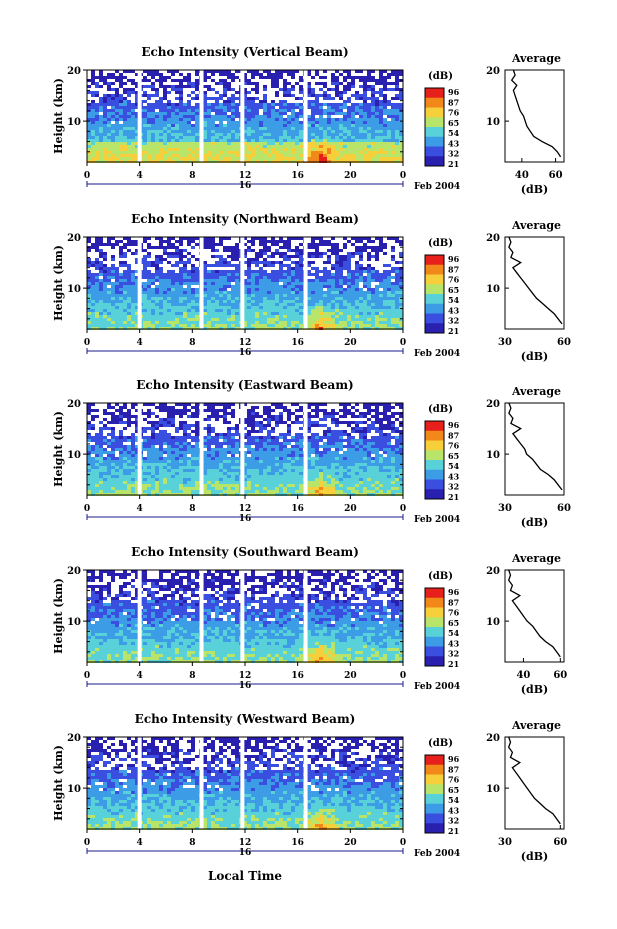 This screenshot has width=617, height=929. Describe the element at coordinates (74, 622) in the screenshot. I see `y-tick-label: 10` at that location.